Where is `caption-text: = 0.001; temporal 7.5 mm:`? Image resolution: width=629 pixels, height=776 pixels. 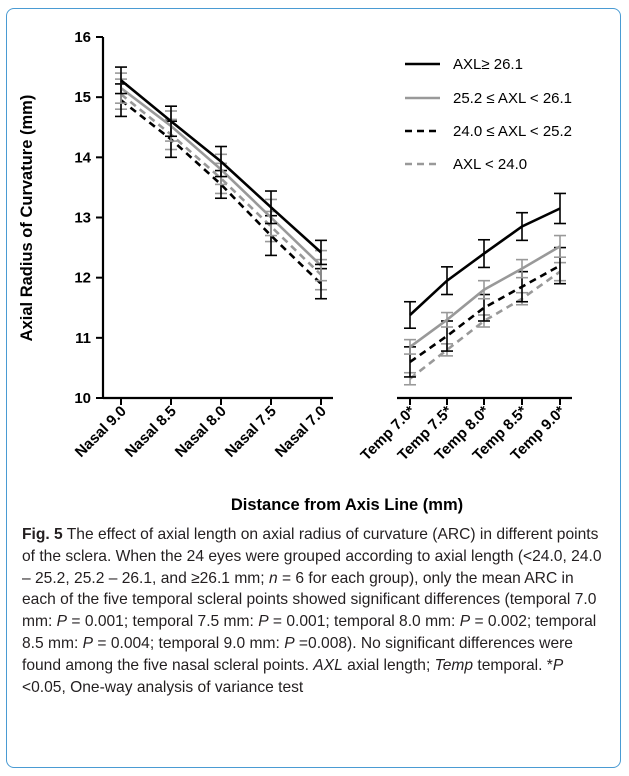
caption-text: = 0.001; temporal 7.5 mm: is located at coordinates (163, 622).